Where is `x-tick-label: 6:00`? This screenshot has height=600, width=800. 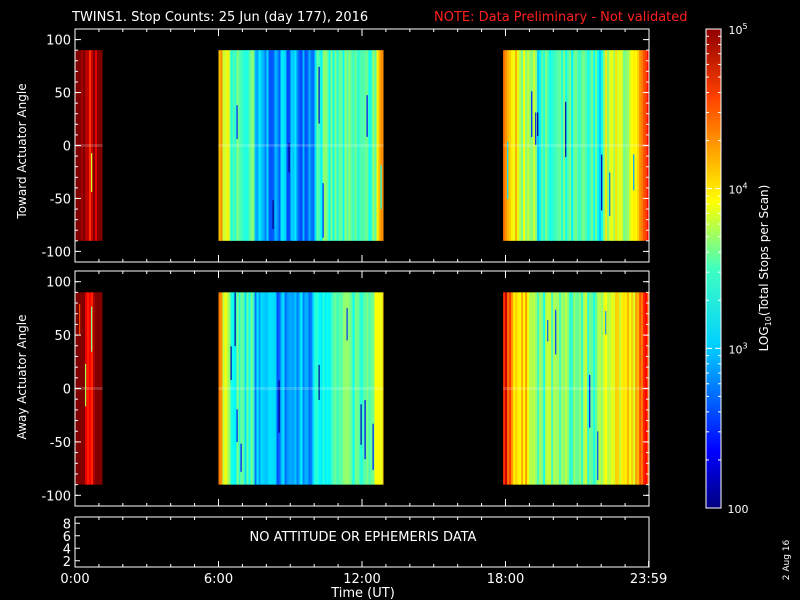
x-tick-label: 6:00 is located at coordinates (218, 579).